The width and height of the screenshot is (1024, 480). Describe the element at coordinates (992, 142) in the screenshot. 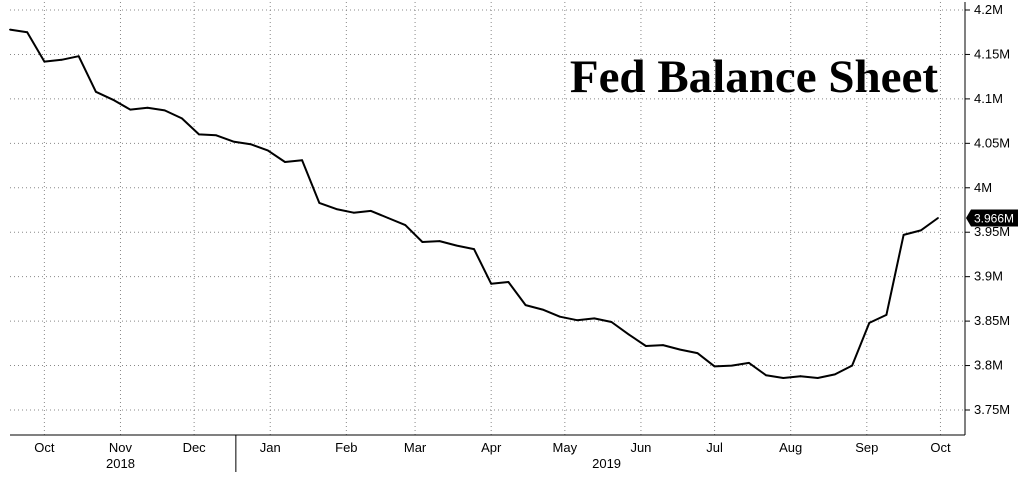

I see `y-tick-label: 4.05M` at that location.